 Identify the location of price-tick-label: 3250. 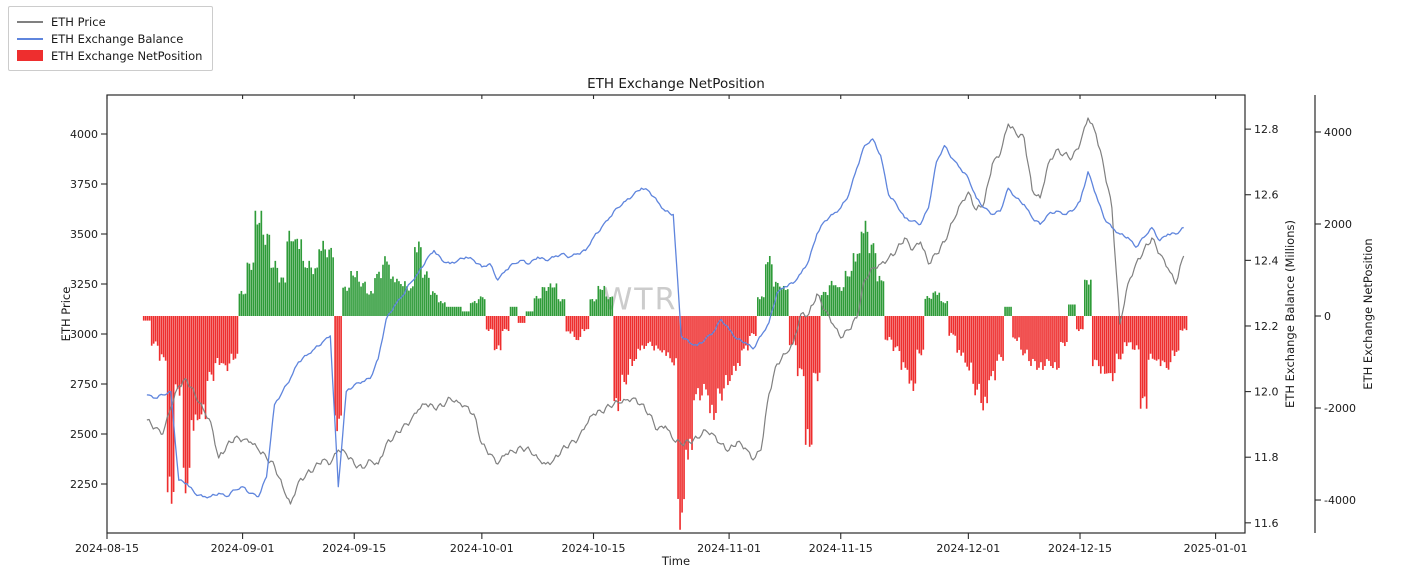
(84, 284).